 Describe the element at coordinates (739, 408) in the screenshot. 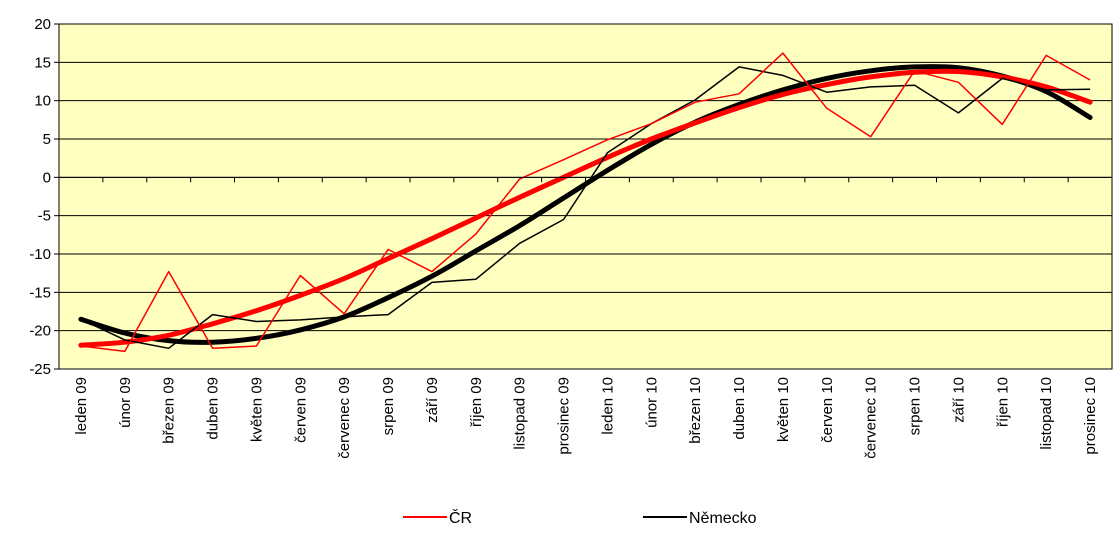

I see `x-tick-label: duben 10` at that location.